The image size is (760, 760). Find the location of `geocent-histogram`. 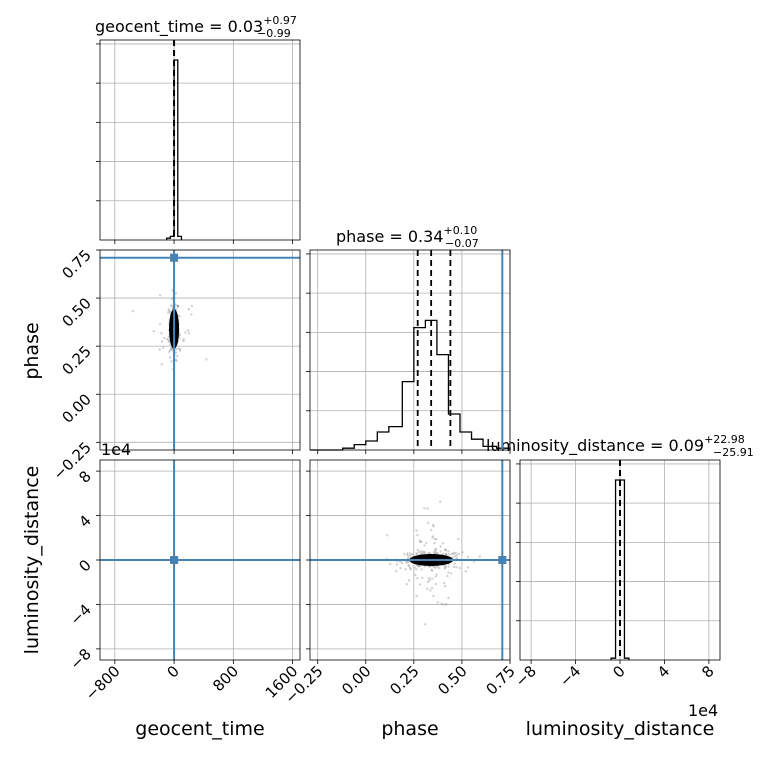

geocent-histogram is located at coordinates (174, 149).